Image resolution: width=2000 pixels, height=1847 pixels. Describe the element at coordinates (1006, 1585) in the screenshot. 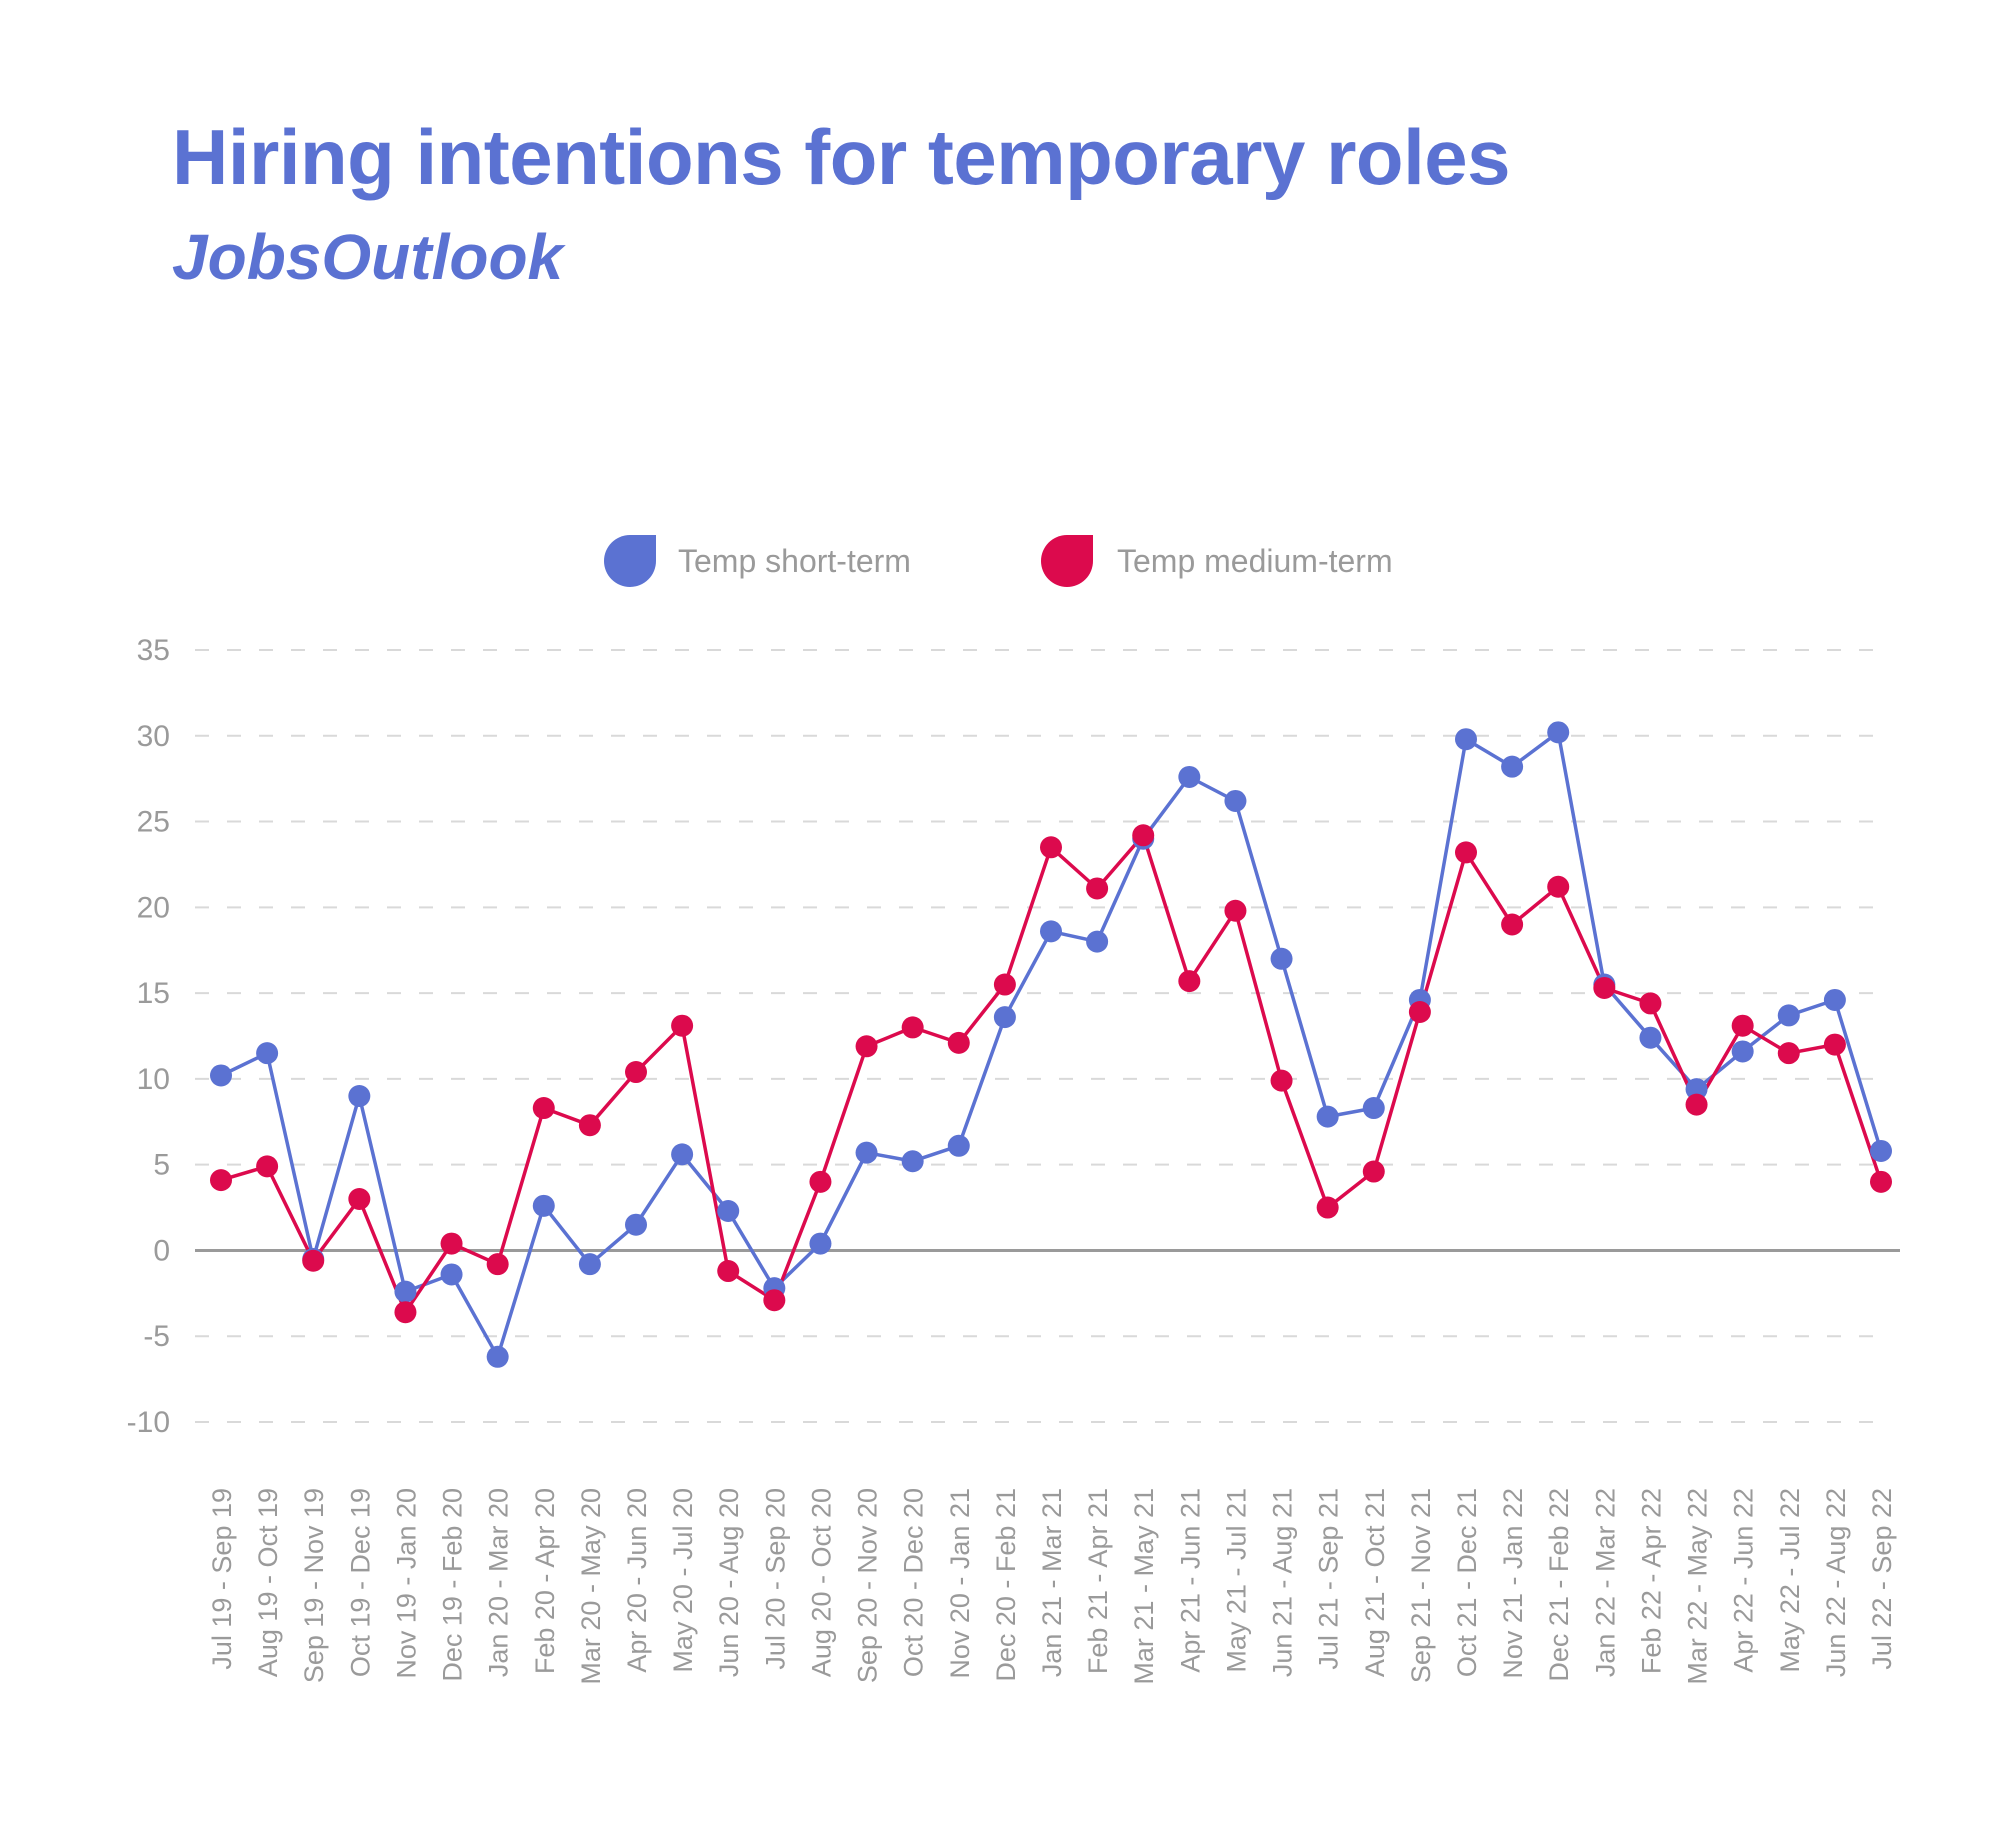

I see `x-tick-label: Dec 20 - Feb 21` at that location.